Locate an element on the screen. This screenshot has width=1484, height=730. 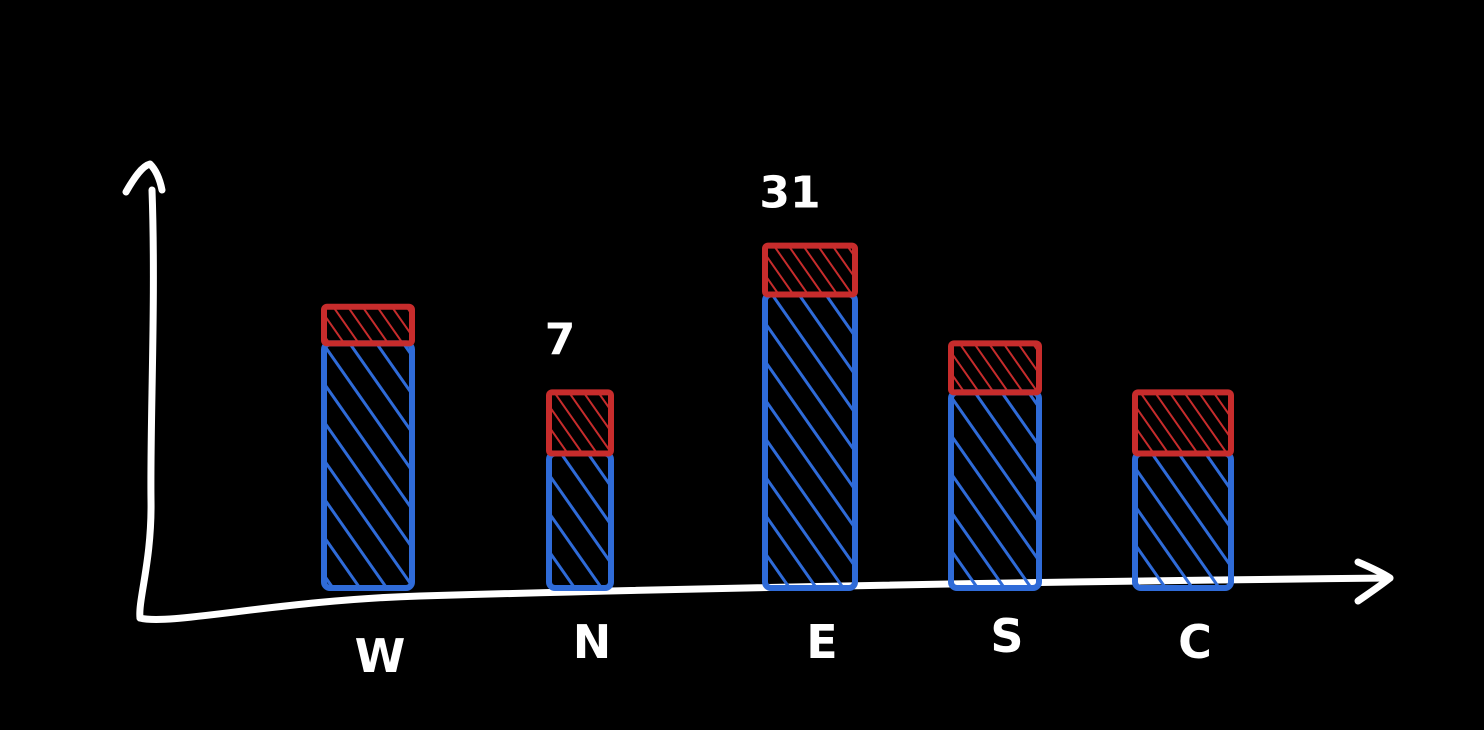
x-tick-label-w: W is located at coordinates (380, 656).